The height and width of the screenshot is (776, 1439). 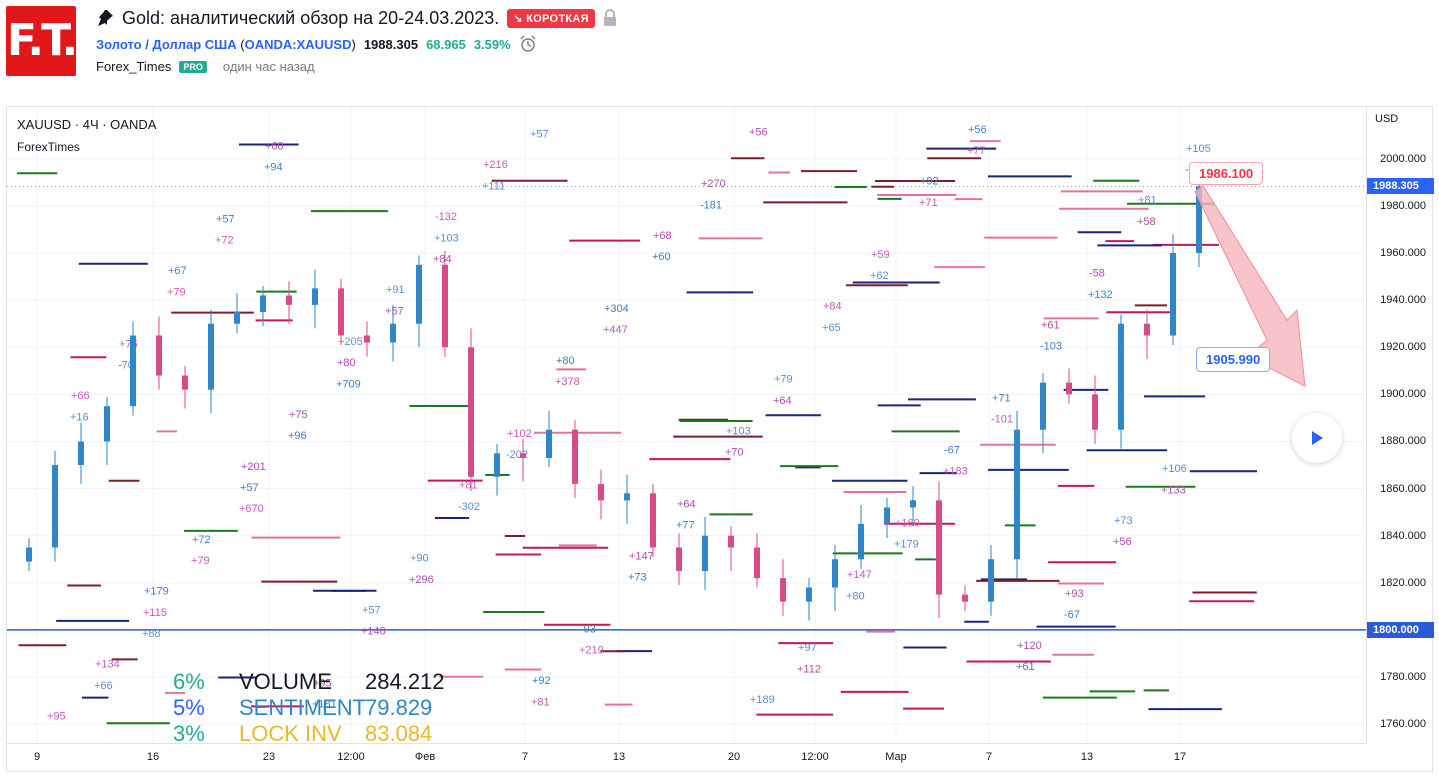 What do you see at coordinates (1002, 420) in the screenshot?
I see `delta-annotation: -101` at bounding box center [1002, 420].